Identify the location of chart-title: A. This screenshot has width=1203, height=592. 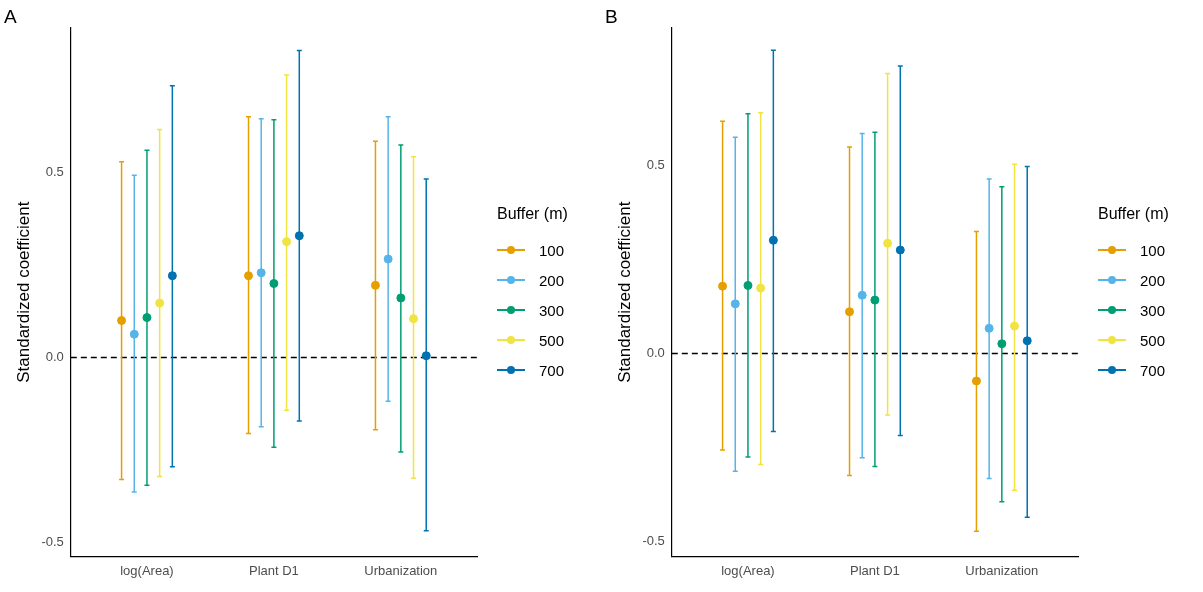
(10, 17).